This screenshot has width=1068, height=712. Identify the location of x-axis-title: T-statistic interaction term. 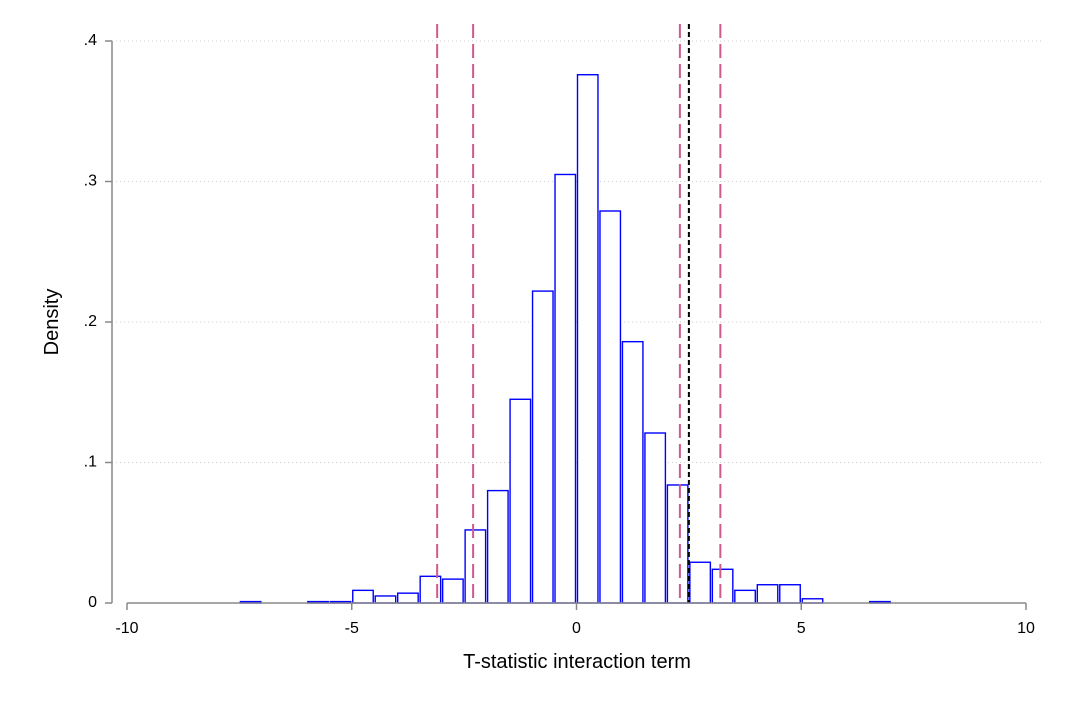
(577, 662).